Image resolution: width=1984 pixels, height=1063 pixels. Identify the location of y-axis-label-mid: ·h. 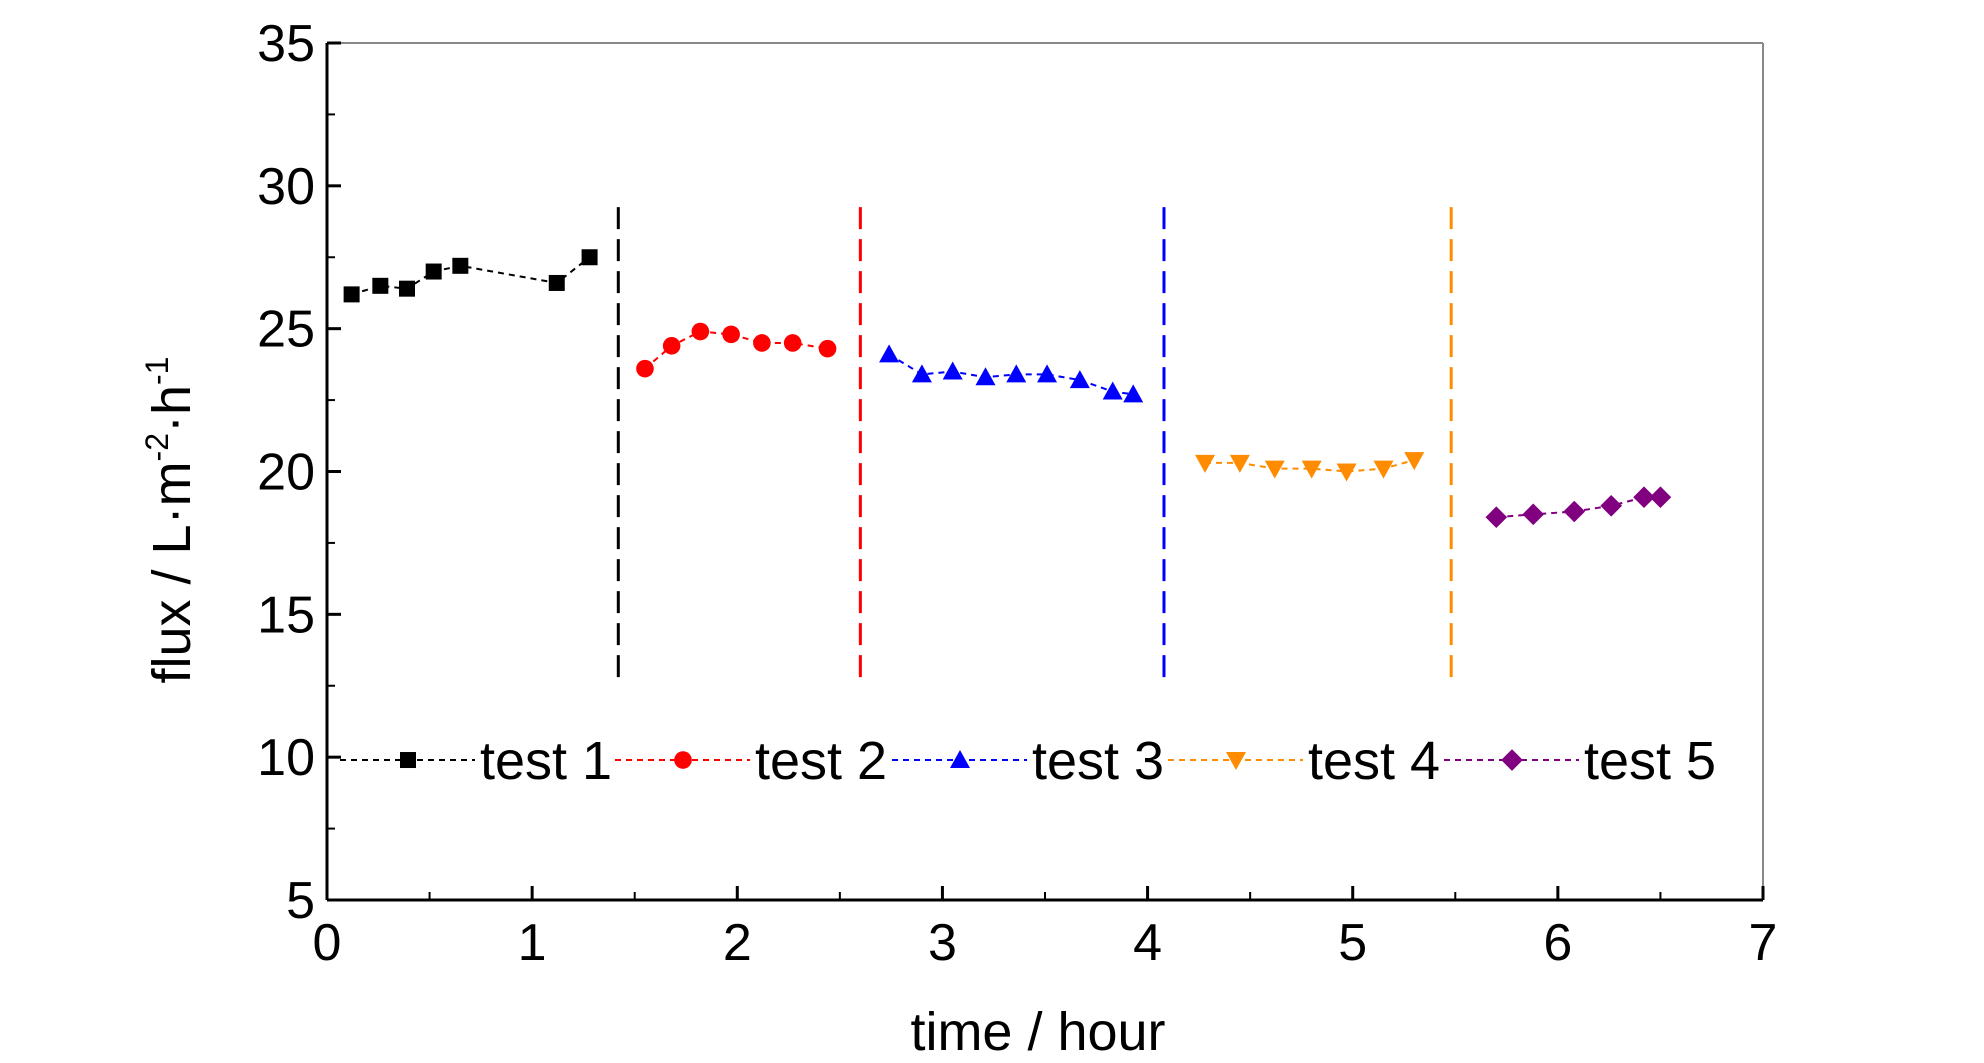
(172, 409).